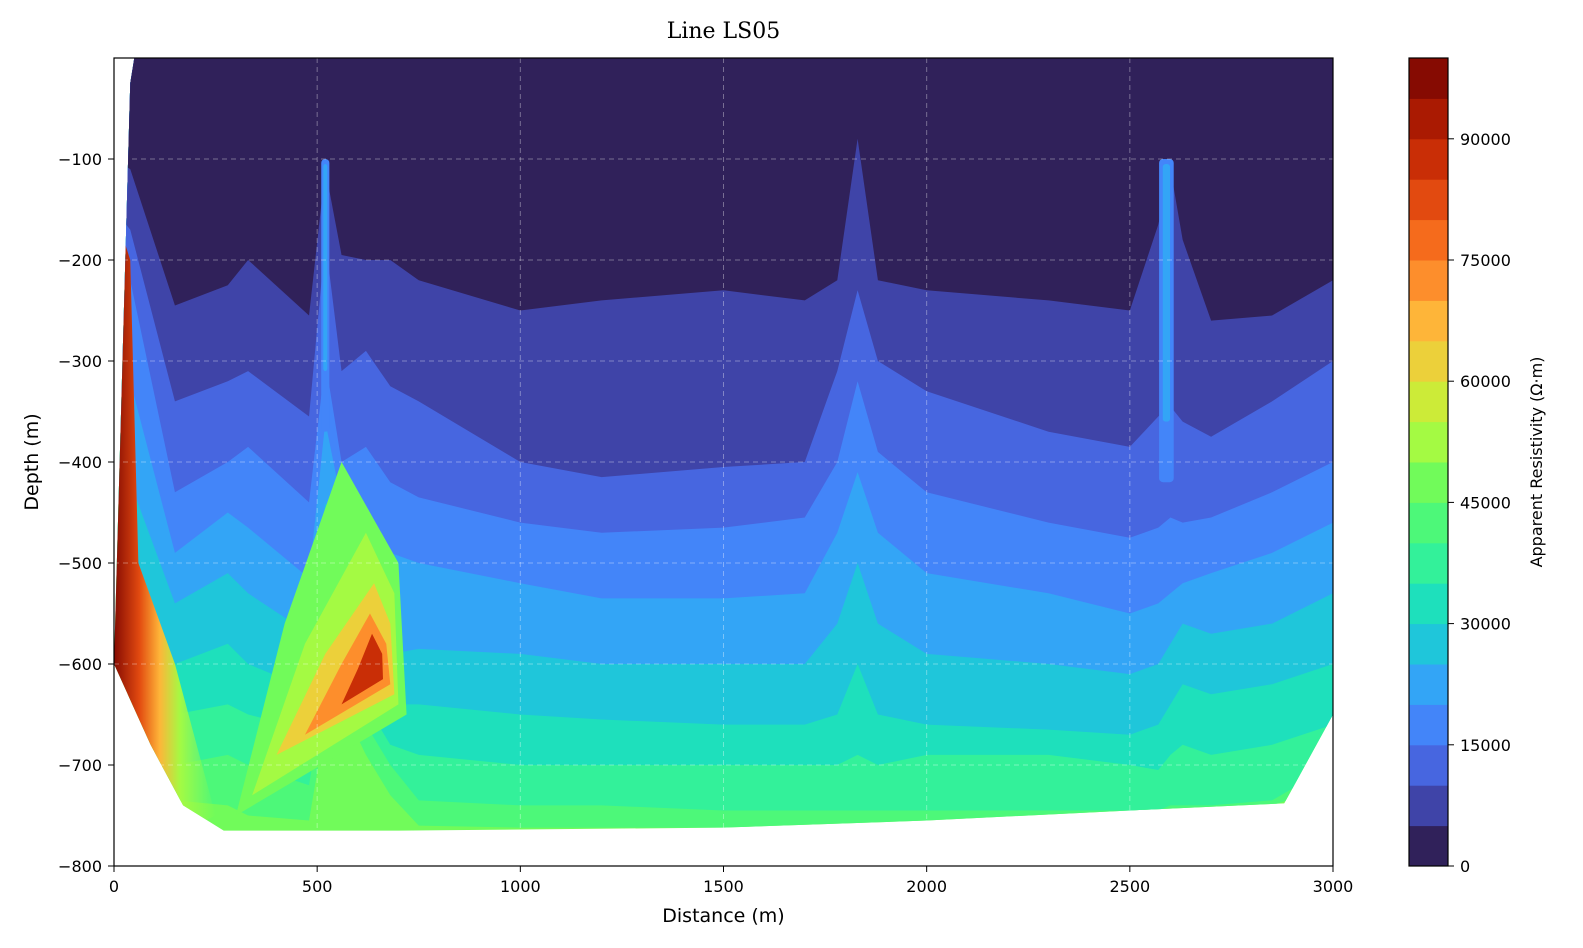 This screenshot has height=948, width=1583. What do you see at coordinates (1485, 260) in the screenshot?
I see `colorbar-tick-label: 75000` at bounding box center [1485, 260].